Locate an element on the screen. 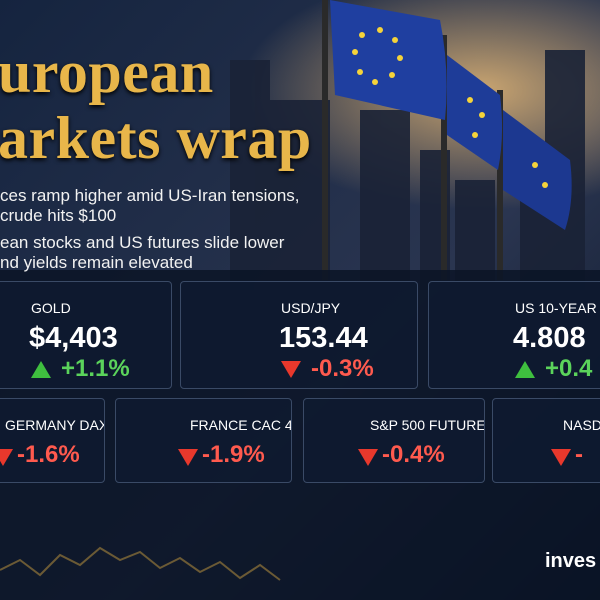 The width and height of the screenshot is (600, 600). metric-card: US 10-YEAR Y 4.808+0.4 is located at coordinates (514, 335).